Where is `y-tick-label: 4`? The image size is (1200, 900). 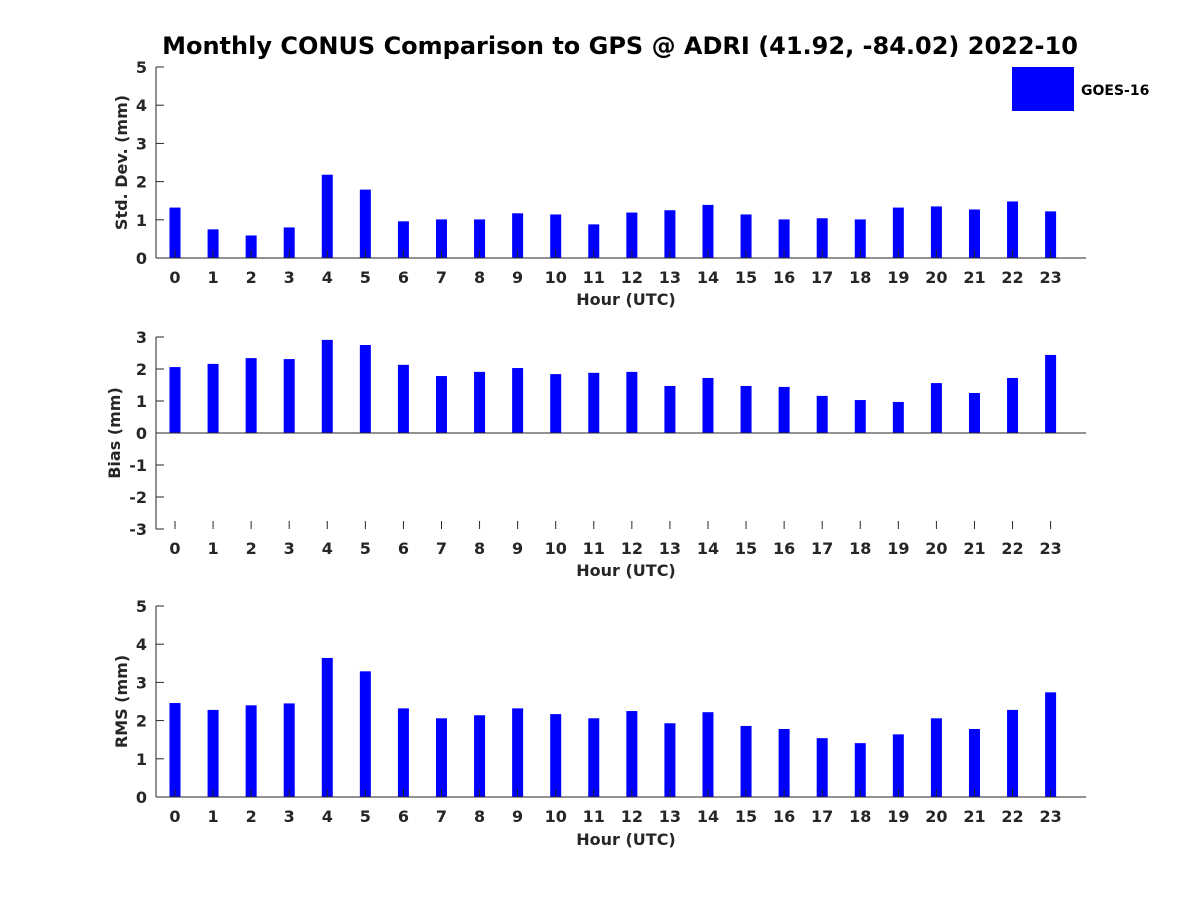
y-tick-label: 4 is located at coordinates (141, 105).